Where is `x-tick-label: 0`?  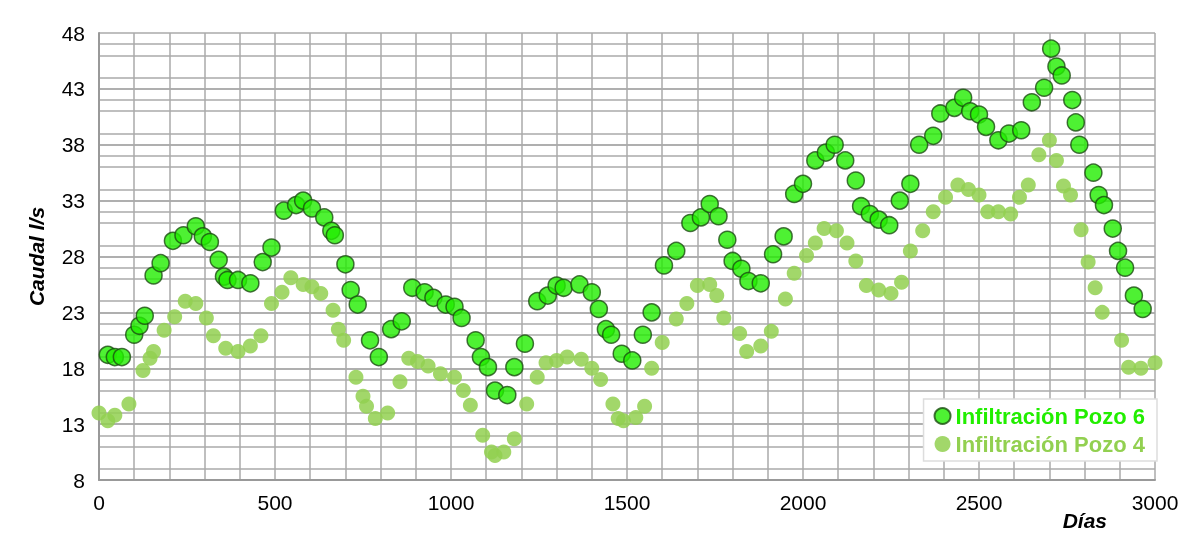
x-tick-label: 0 is located at coordinates (99, 502).